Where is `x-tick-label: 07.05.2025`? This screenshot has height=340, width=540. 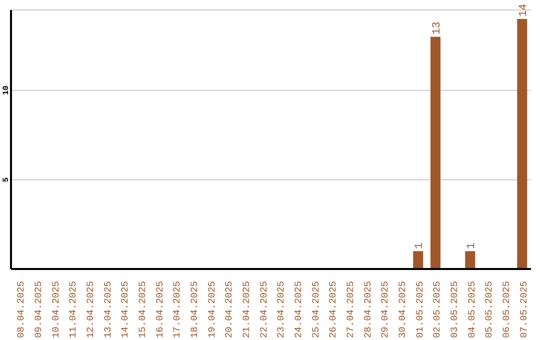
x-tick-label: 07.05.2025 is located at coordinates (524, 309).